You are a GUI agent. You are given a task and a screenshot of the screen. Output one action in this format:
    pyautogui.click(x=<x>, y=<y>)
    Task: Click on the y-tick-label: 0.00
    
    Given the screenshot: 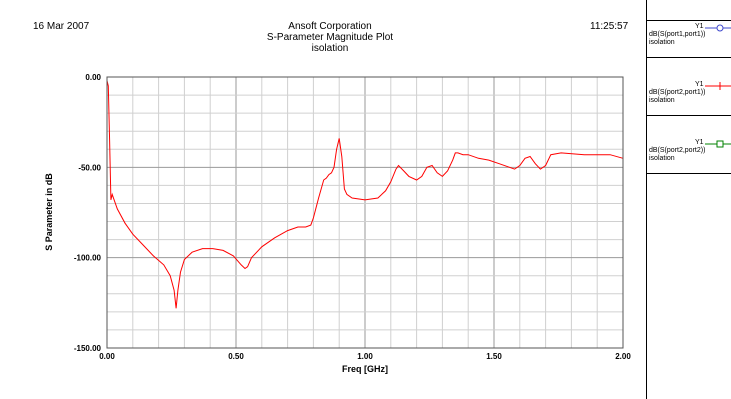 What is the action you would take?
    pyautogui.click(x=93, y=77)
    